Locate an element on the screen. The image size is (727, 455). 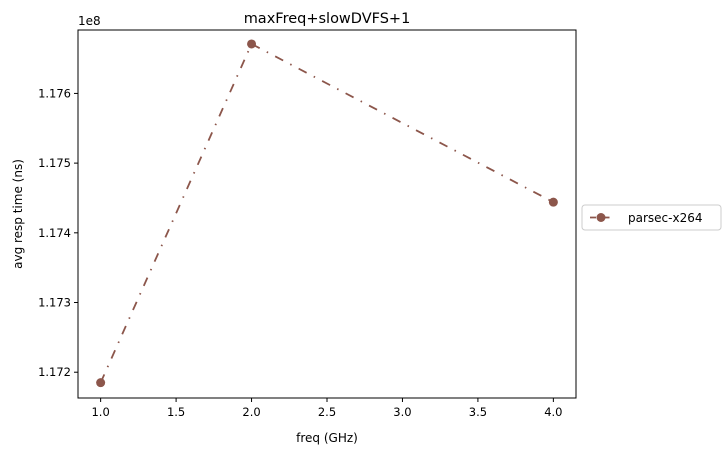
y-tick-label: 1.176 is located at coordinates (54, 93).